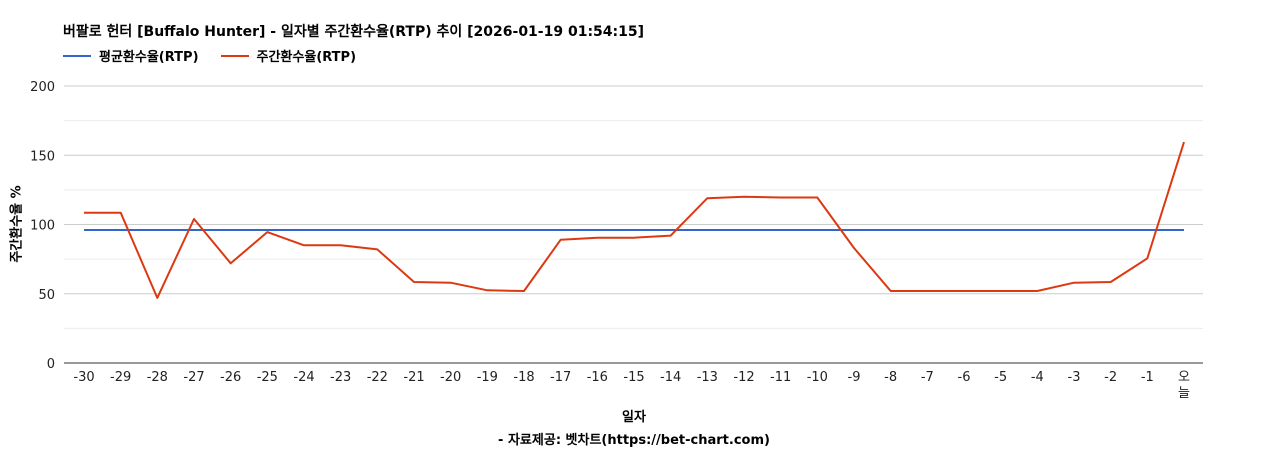 This screenshot has width=1268, height=450. What do you see at coordinates (927, 377) in the screenshot?
I see `x-tick-label: -7` at bounding box center [927, 377].